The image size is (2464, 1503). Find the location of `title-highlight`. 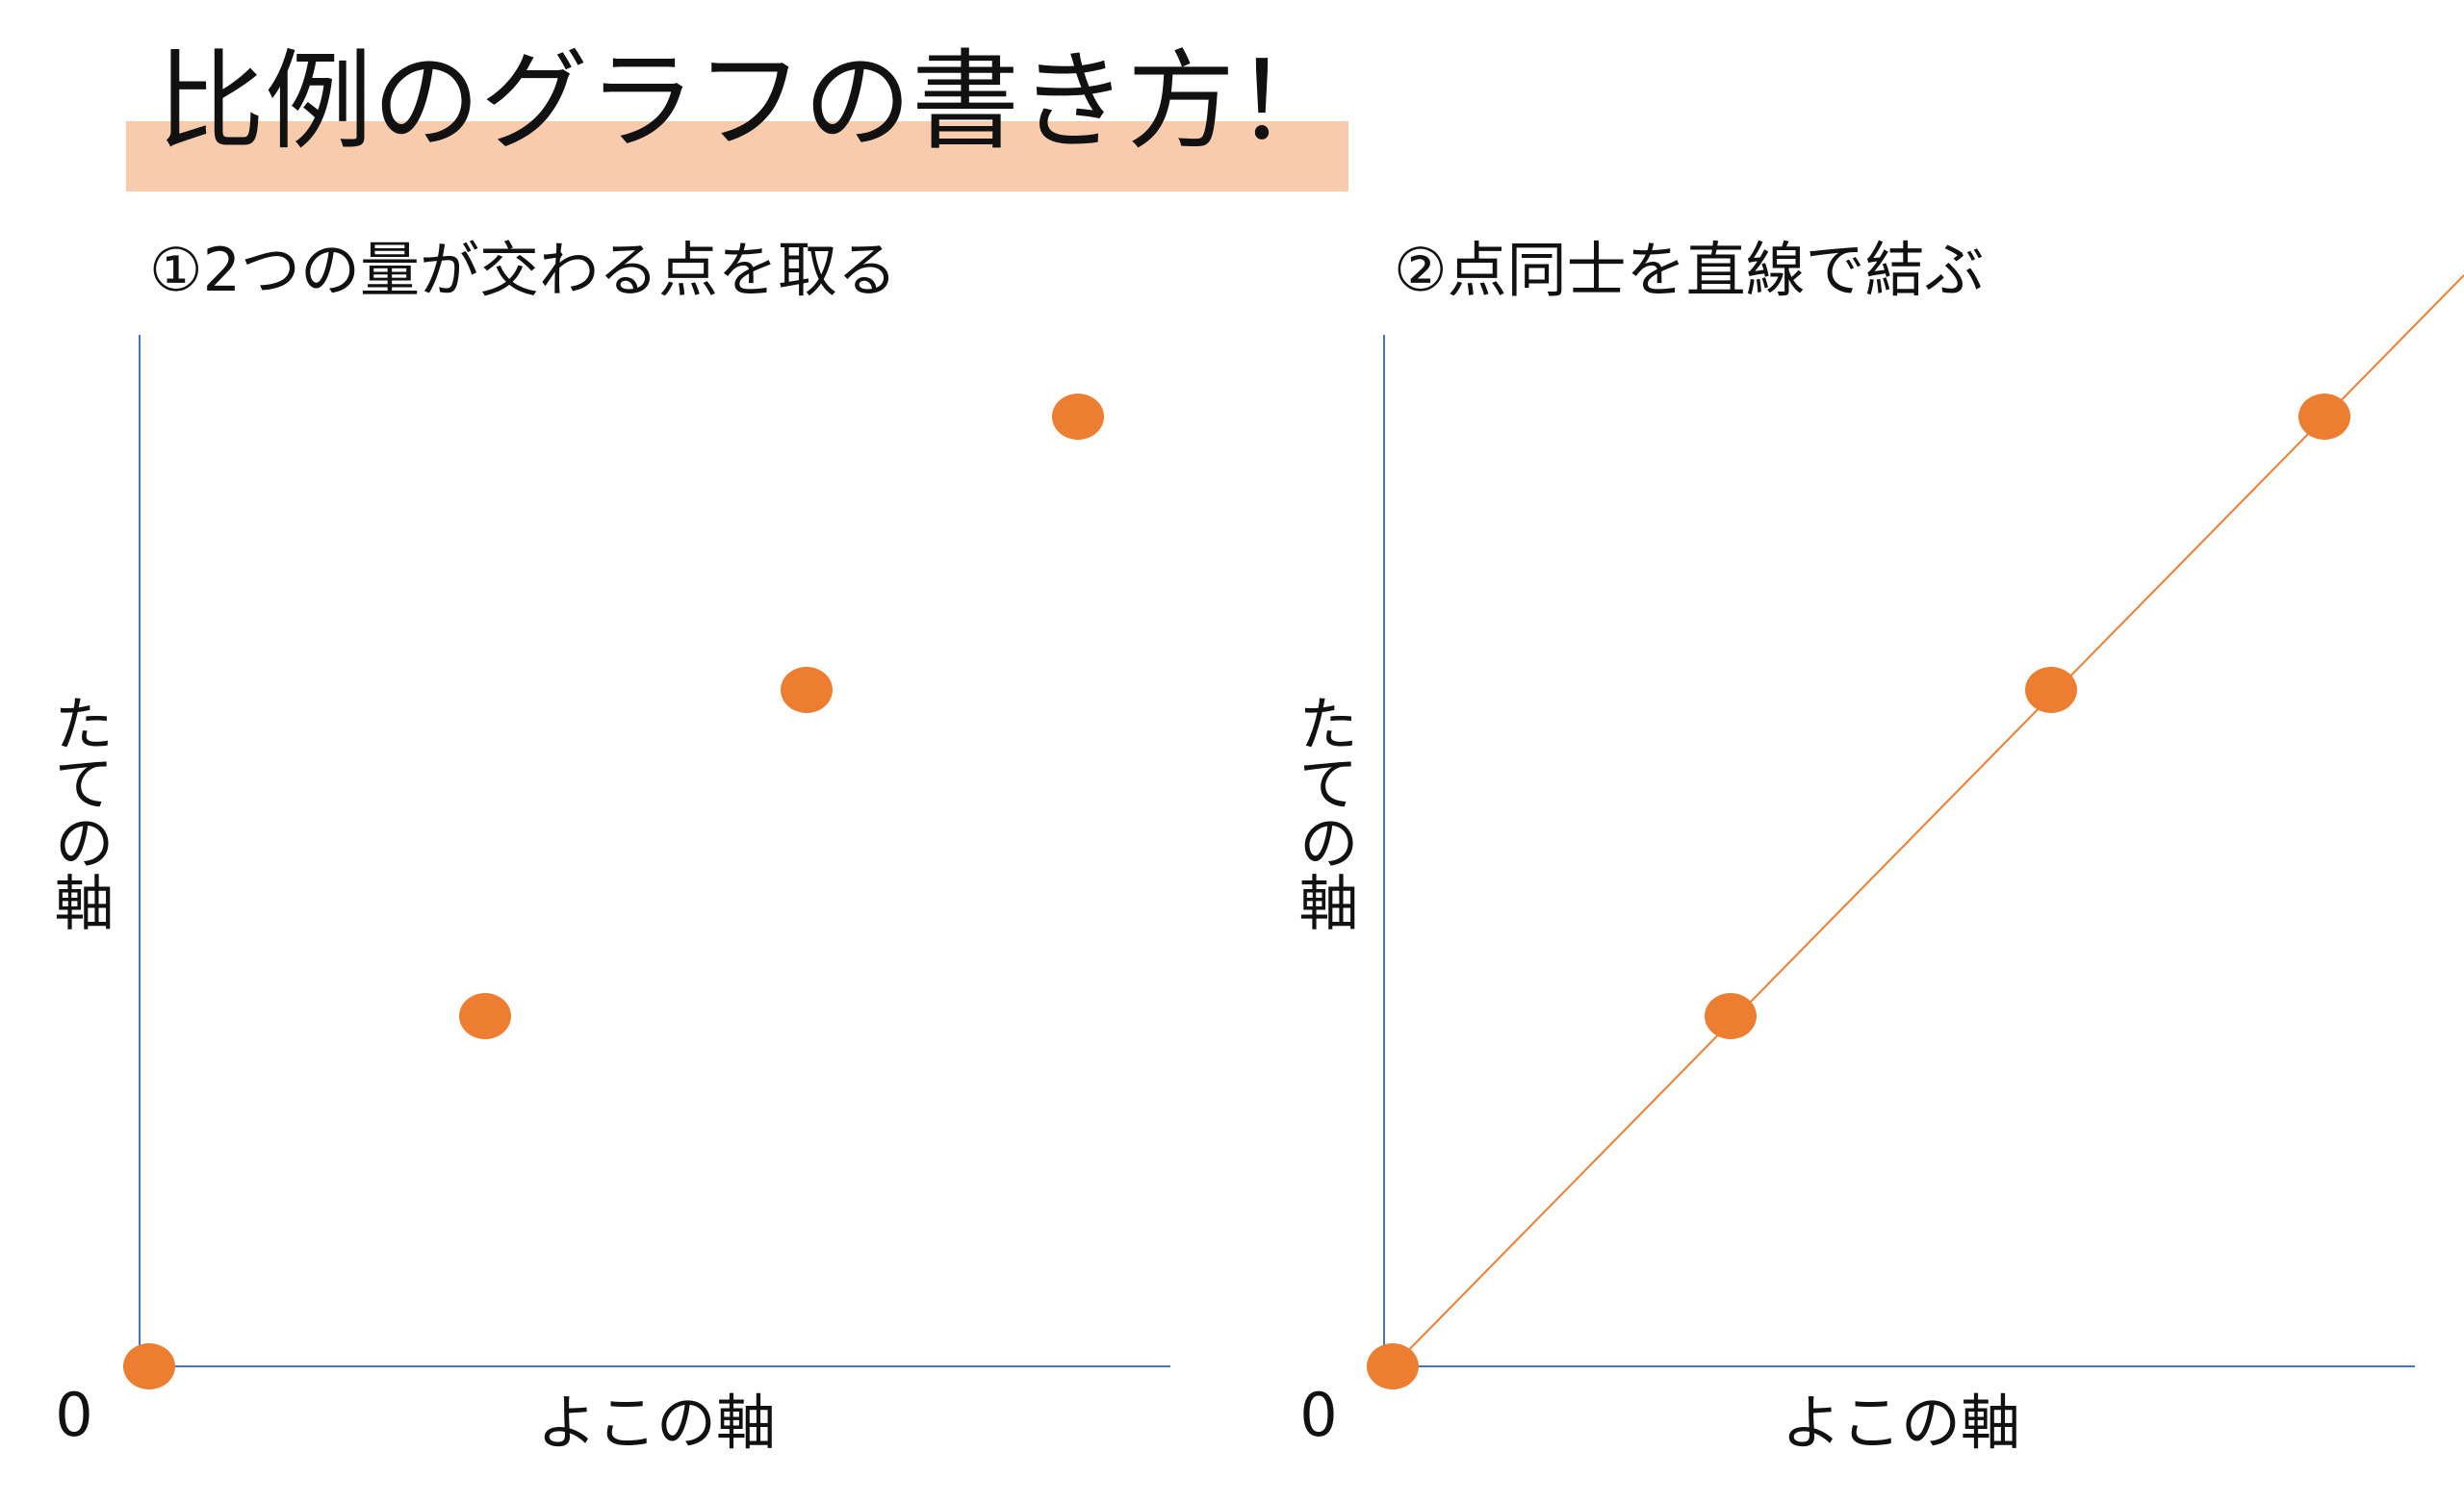

title-highlight is located at coordinates (737, 156).